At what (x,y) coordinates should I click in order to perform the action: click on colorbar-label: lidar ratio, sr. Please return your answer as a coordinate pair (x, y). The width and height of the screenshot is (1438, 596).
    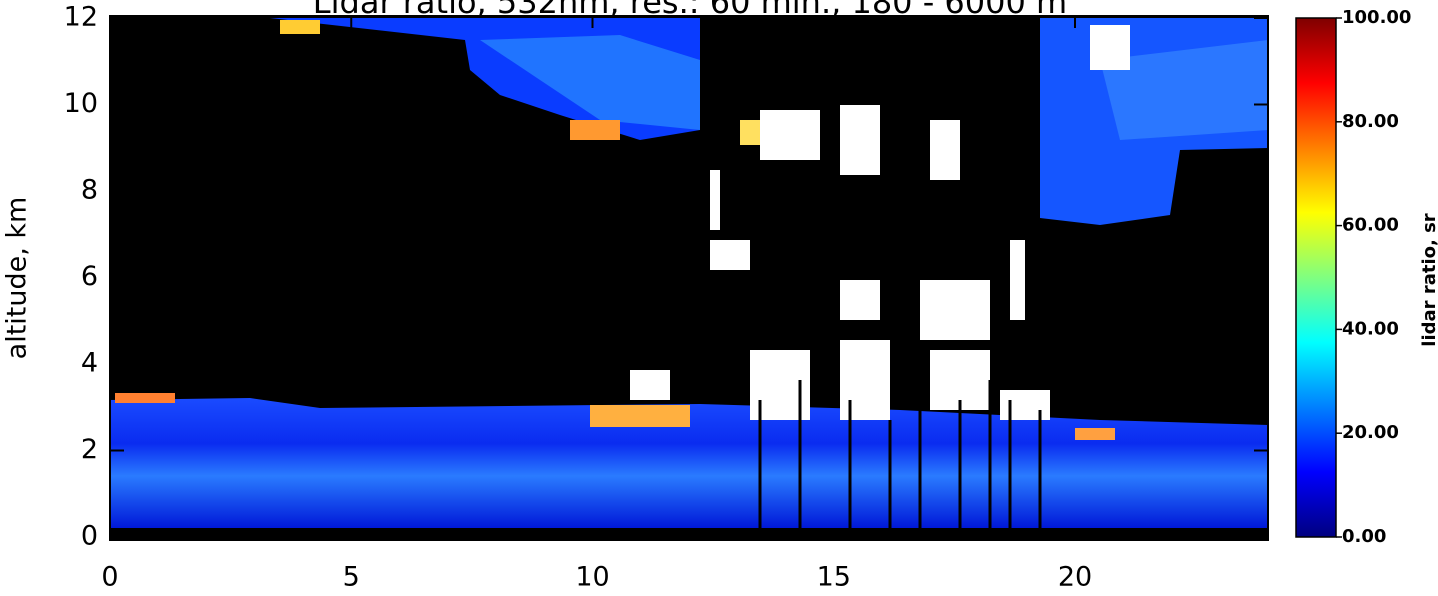
    Looking at the image, I should click on (1428, 279).